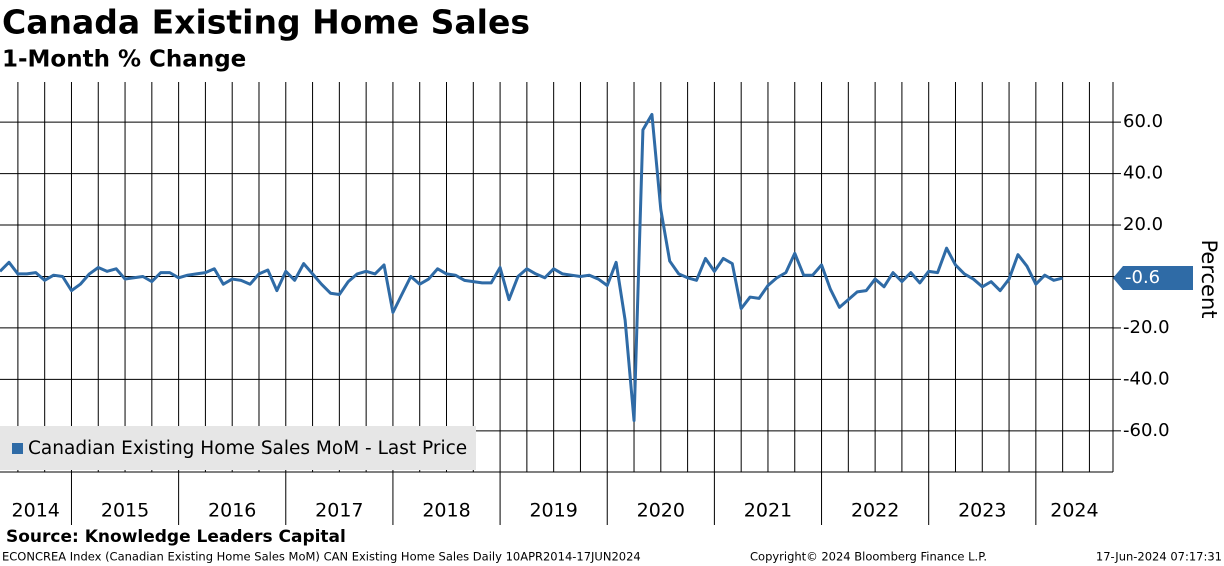  What do you see at coordinates (1143, 173) in the screenshot?
I see `y-tick-label: 40.0` at bounding box center [1143, 173].